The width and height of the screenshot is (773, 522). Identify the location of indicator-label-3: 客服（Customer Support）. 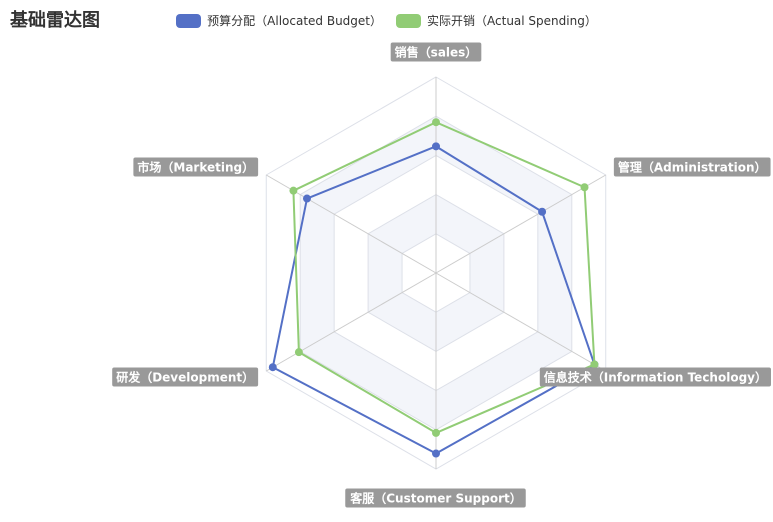
(435, 498).